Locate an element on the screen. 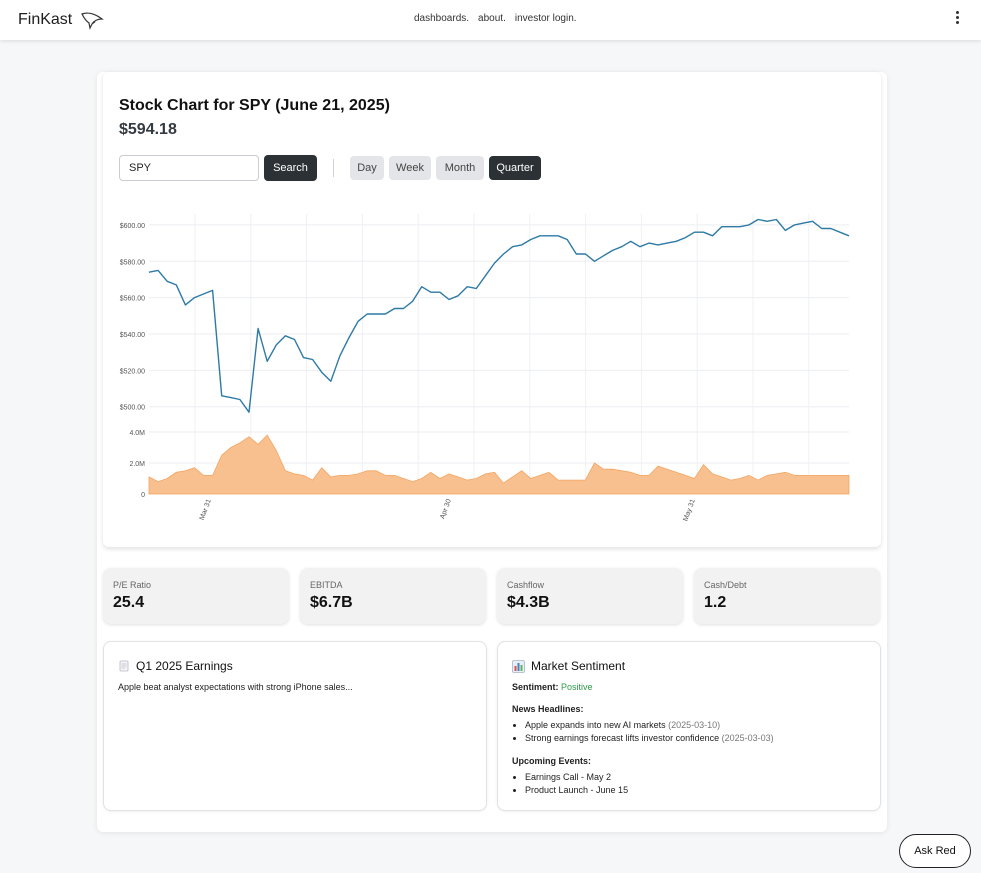 The height and width of the screenshot is (873, 981). range-month-button: Month is located at coordinates (460, 168).